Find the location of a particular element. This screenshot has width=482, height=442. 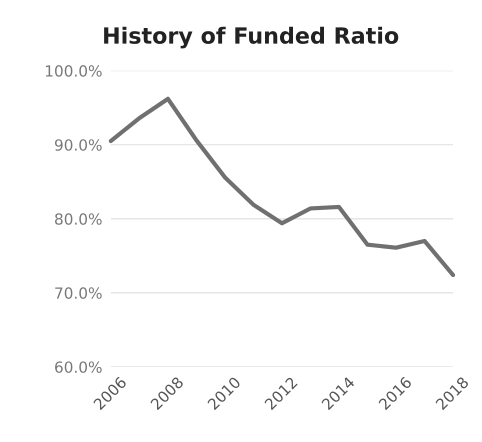

y-tick-label: 60.0% is located at coordinates (78, 367).